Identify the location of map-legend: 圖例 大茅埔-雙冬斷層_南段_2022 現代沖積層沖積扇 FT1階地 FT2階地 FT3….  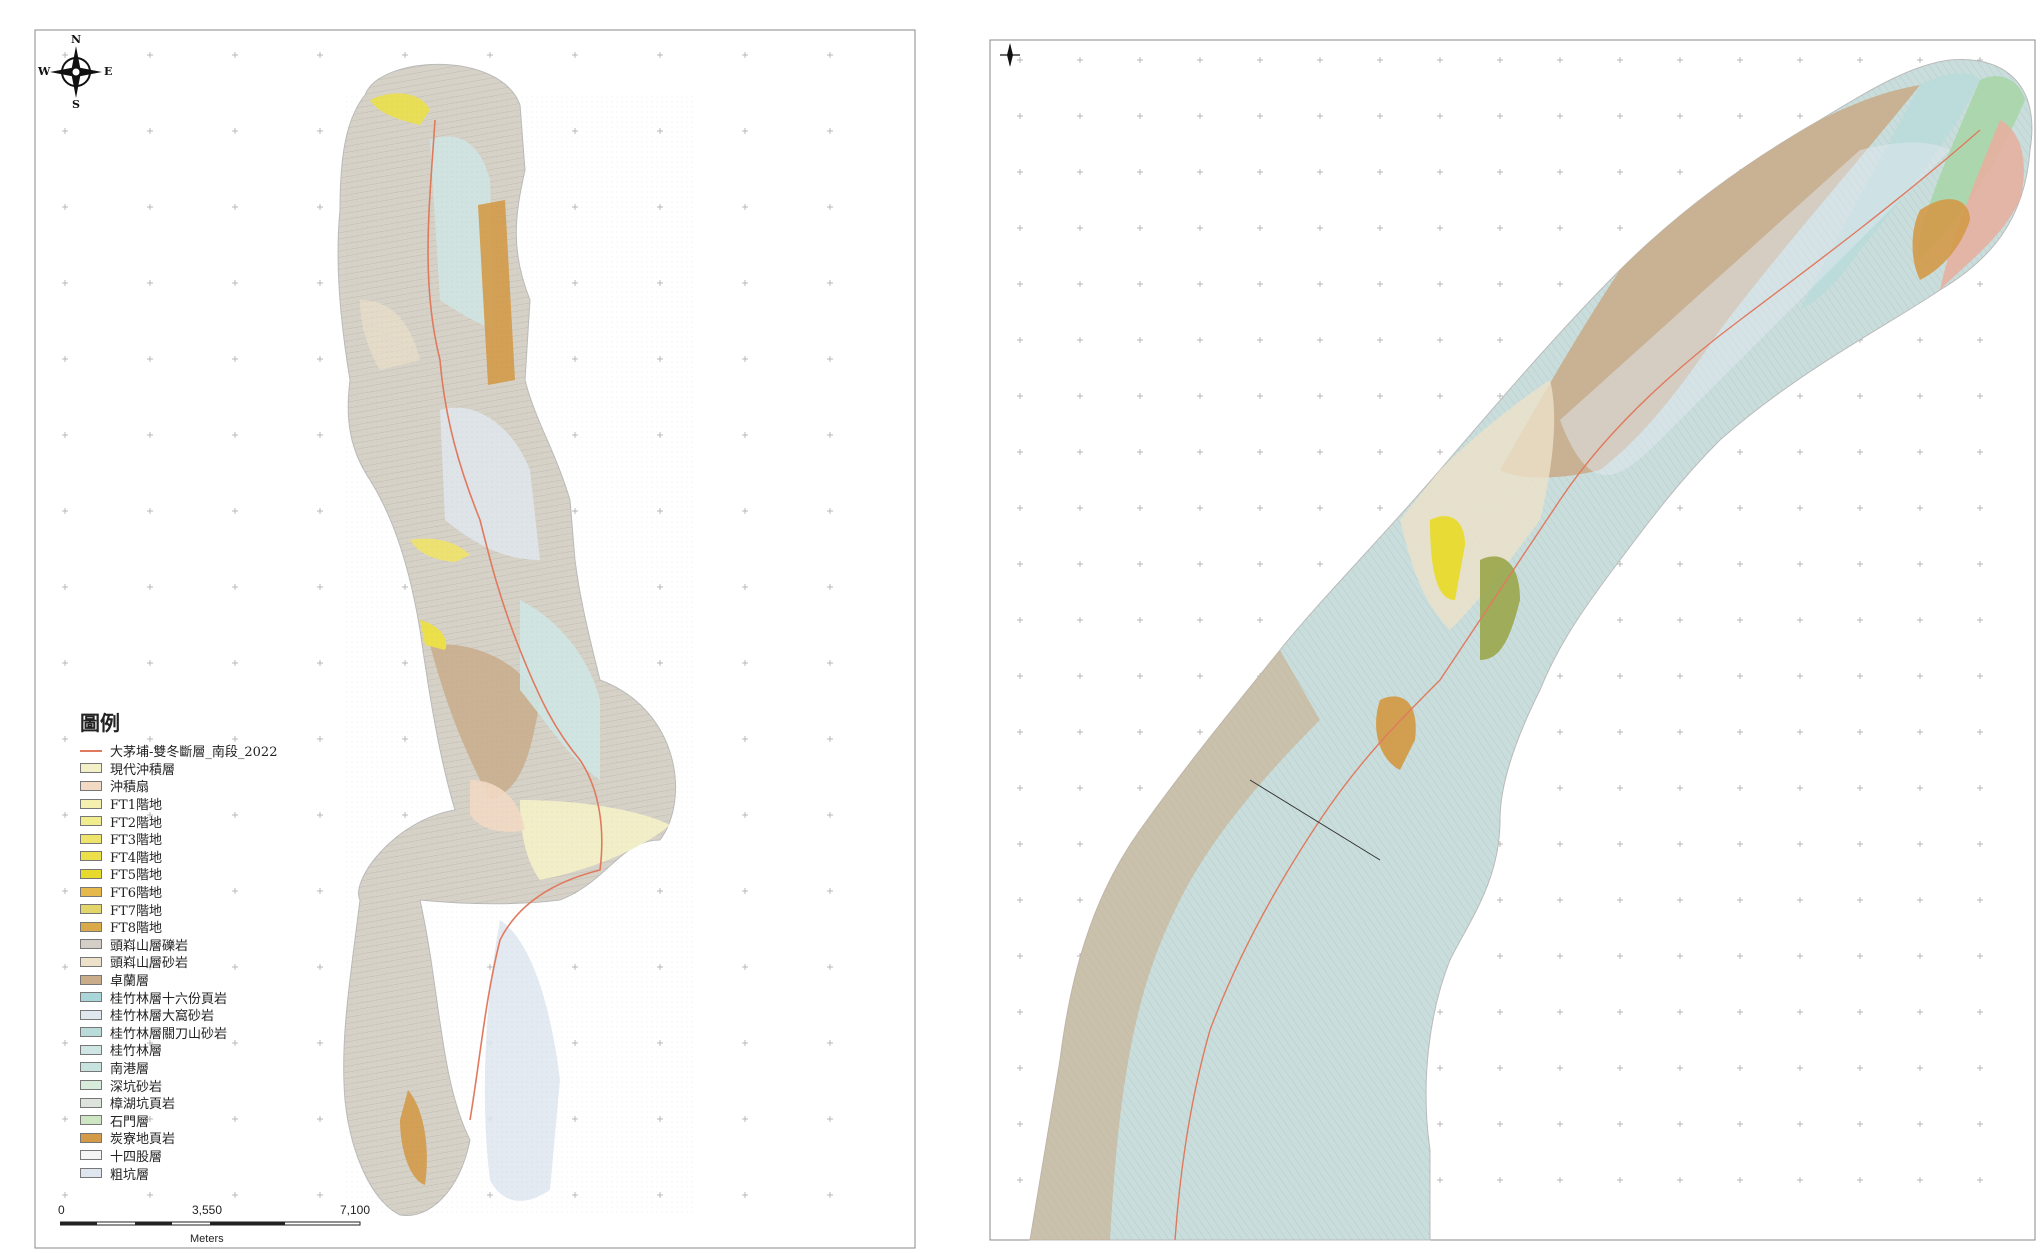
(245, 945).